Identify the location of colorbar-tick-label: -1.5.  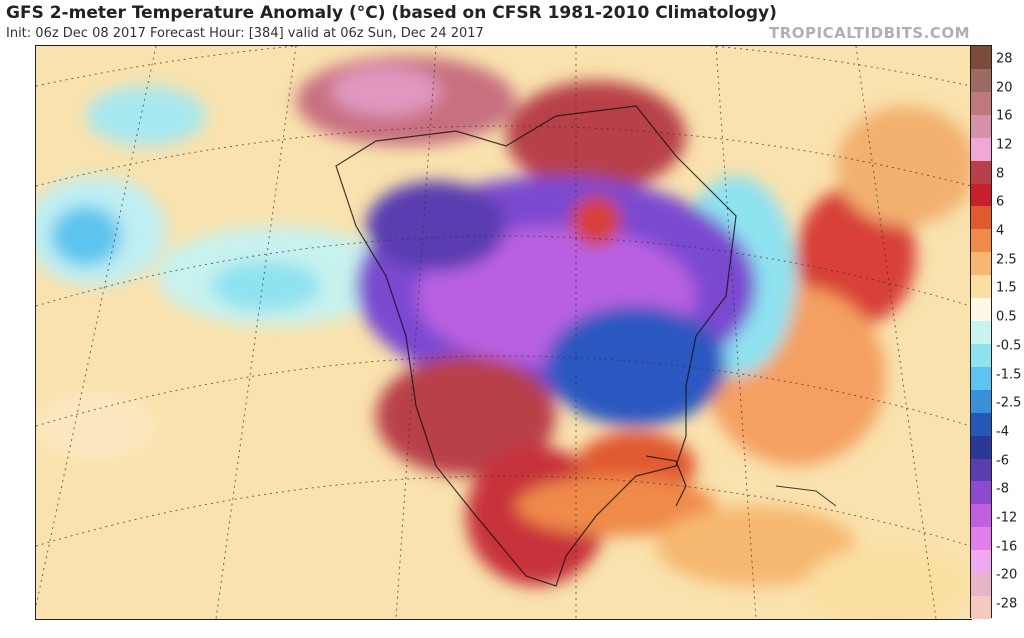
(1009, 375).